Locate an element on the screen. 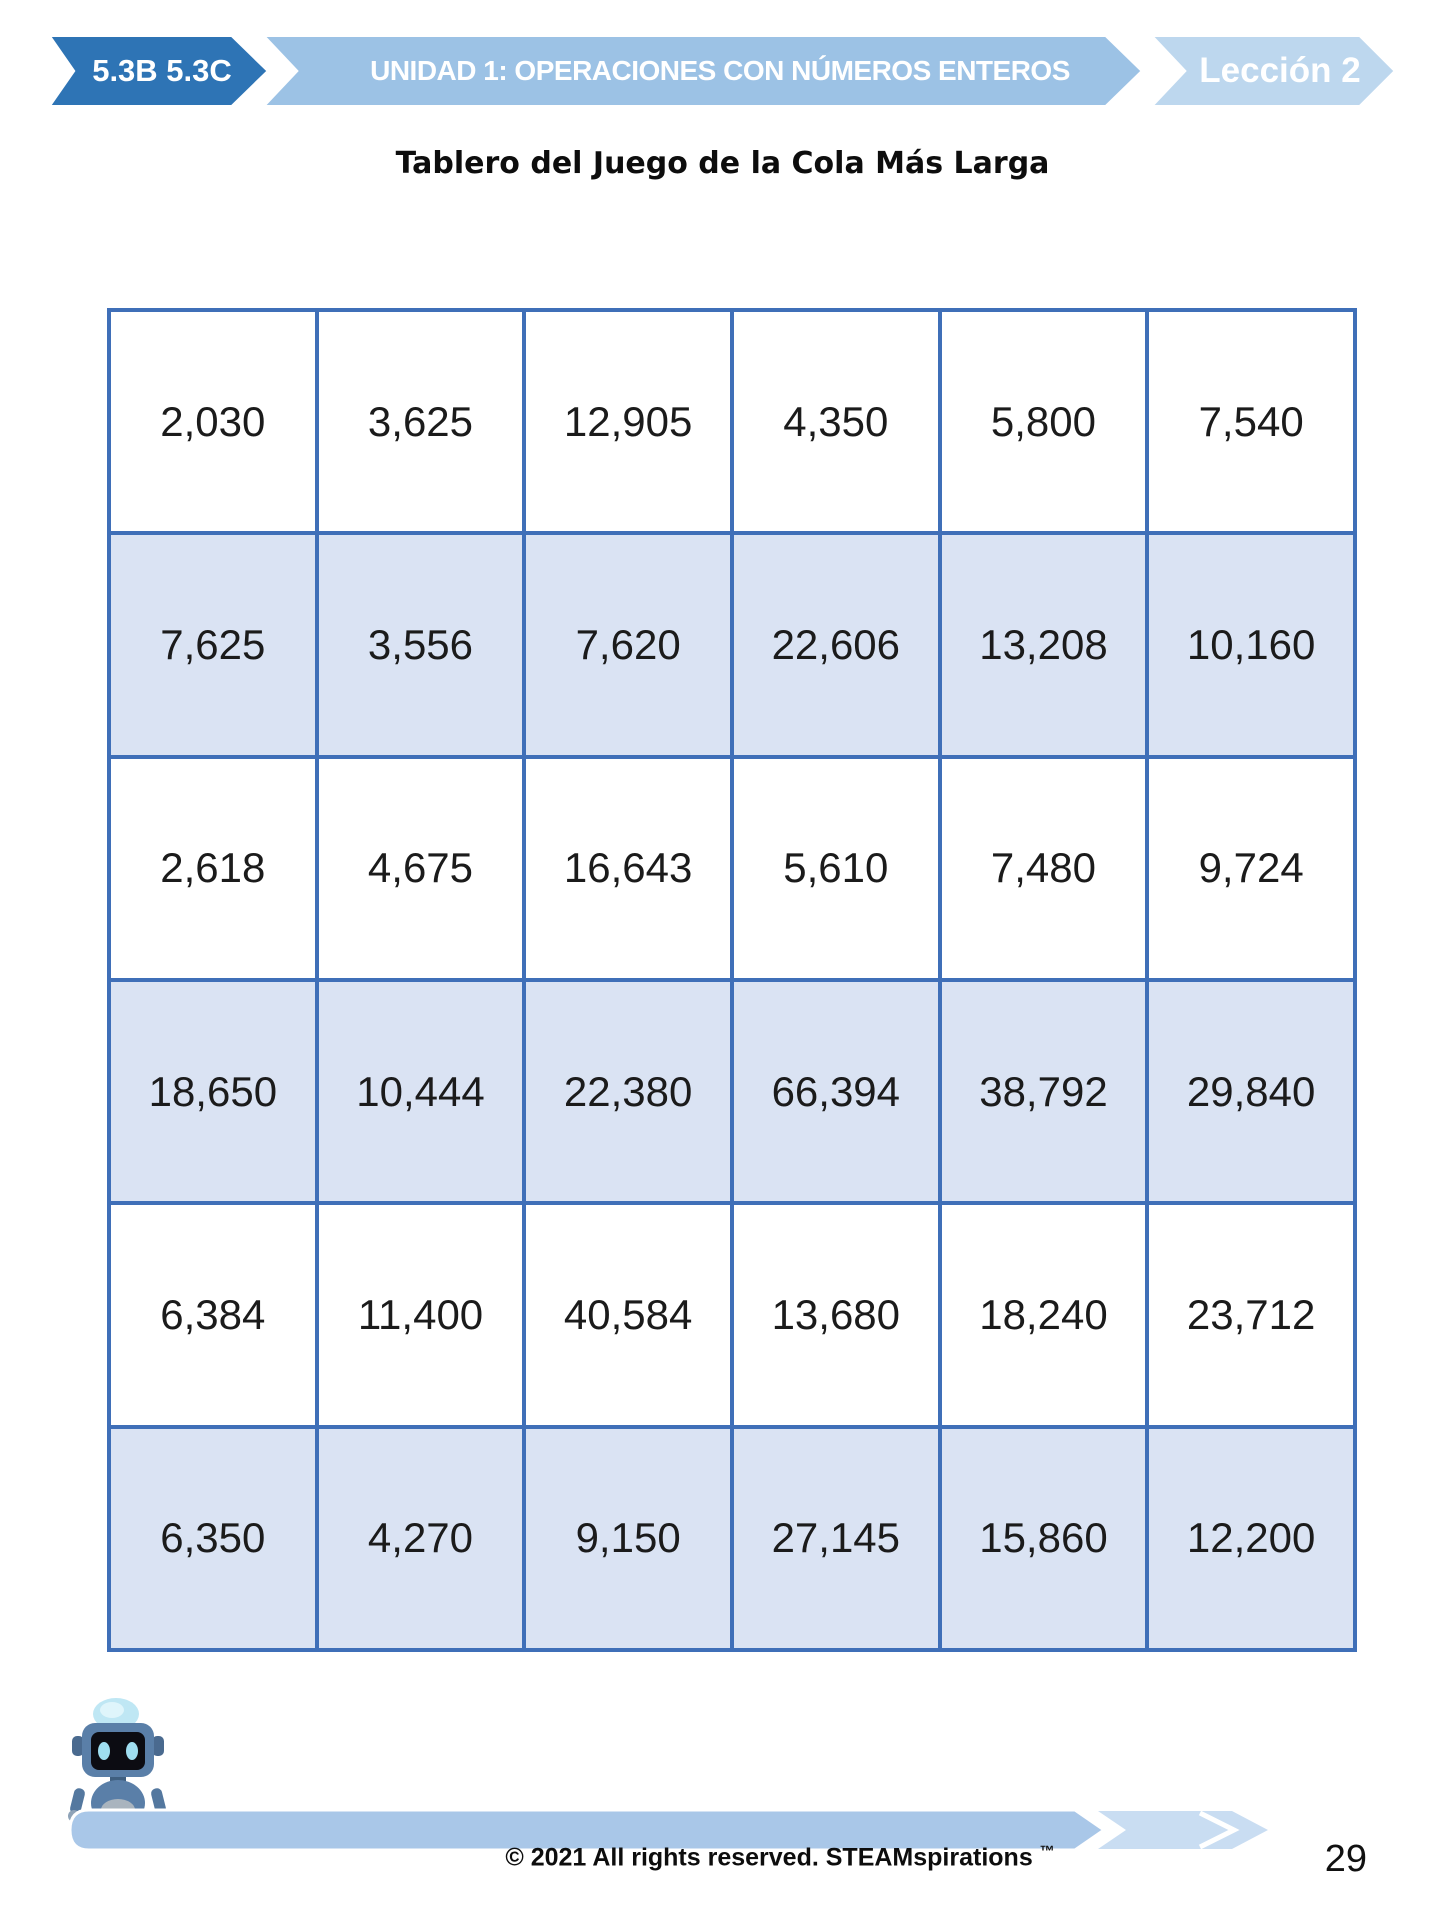  board-cell: 12,200 is located at coordinates (1251, 1538).